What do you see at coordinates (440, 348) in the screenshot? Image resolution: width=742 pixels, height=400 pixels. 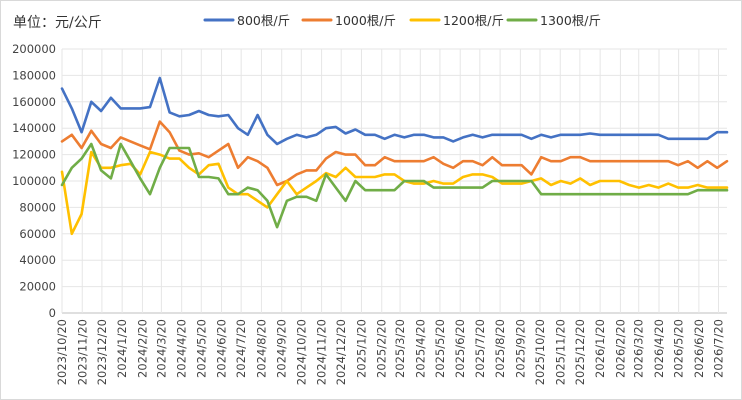 I see `x-tick-label: 2025/5/20` at bounding box center [440, 348].